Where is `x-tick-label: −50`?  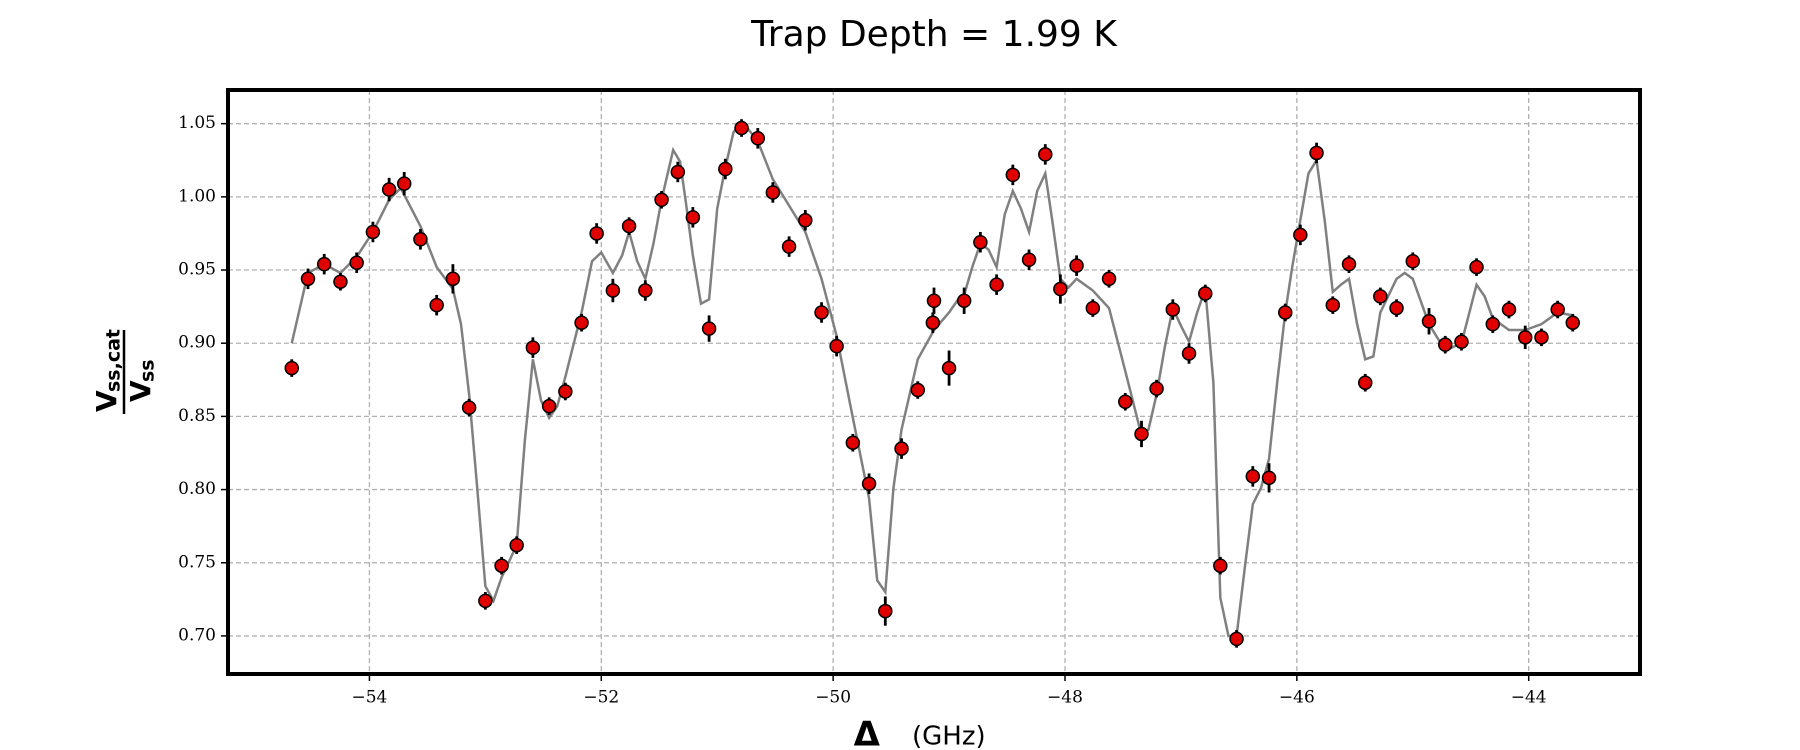 x-tick-label: −50 is located at coordinates (833, 698).